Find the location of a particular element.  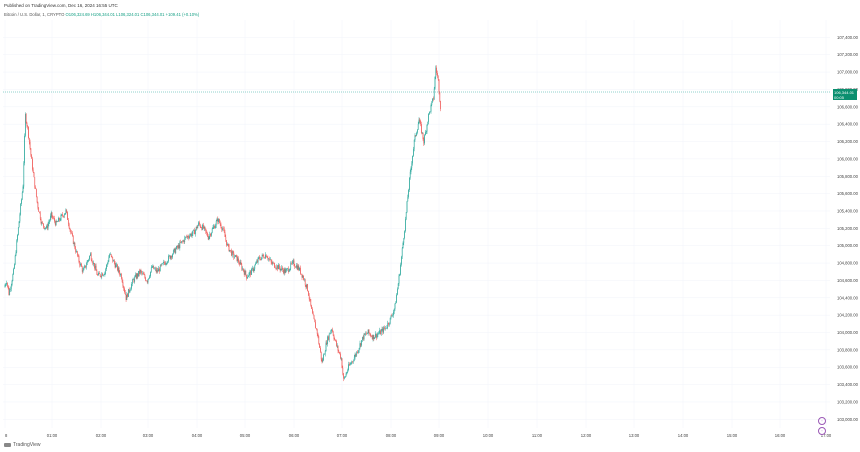

x-tick-label: 11:00 is located at coordinates (537, 435).